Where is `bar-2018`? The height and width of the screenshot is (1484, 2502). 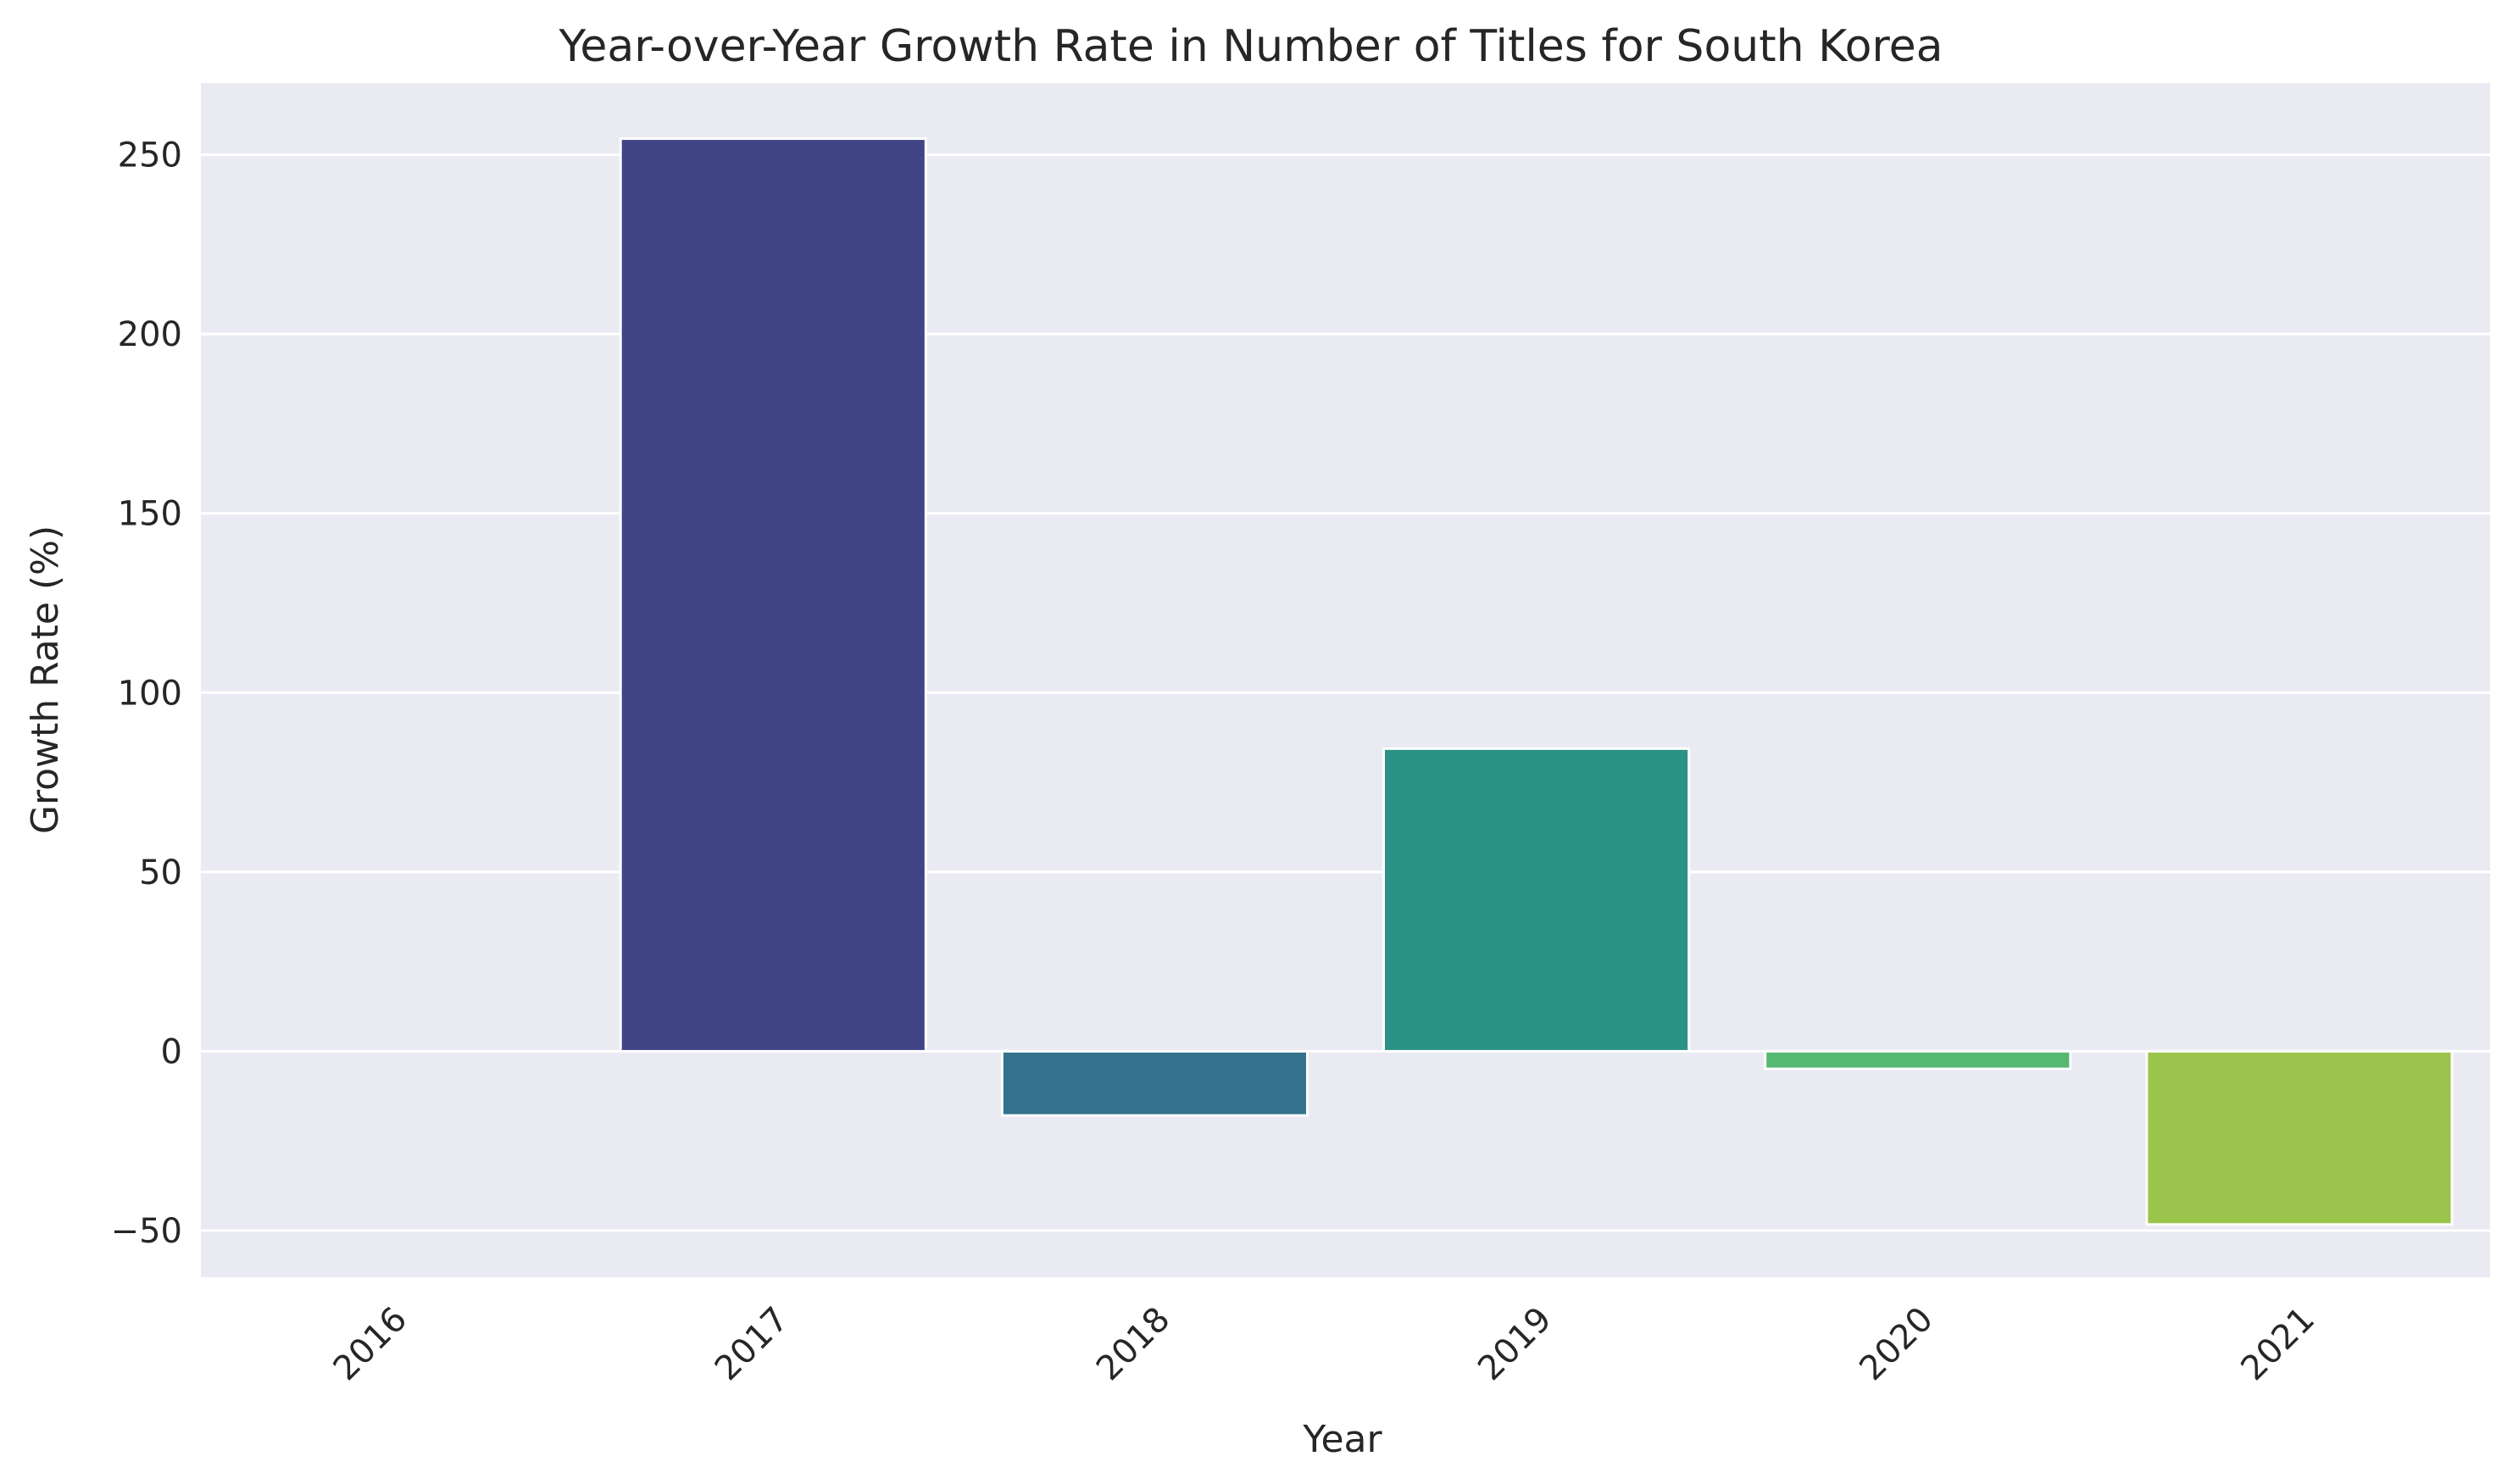
bar-2018 is located at coordinates (1154, 1083).